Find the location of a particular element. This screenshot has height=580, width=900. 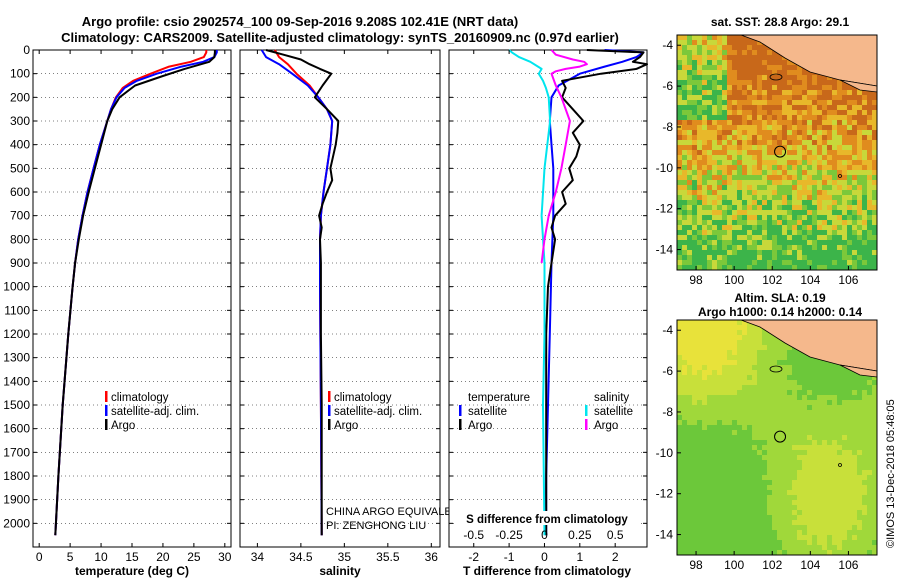

sla-map-subtitle: Argo h1000: 0.14 h2000: 0.14 is located at coordinates (780, 312).